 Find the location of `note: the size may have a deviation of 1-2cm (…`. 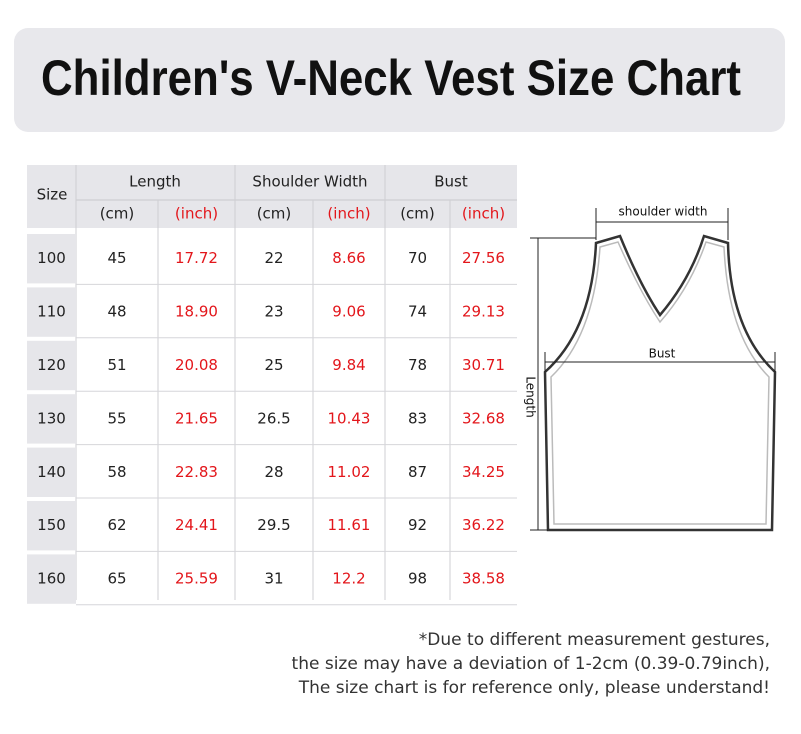

note: the size may have a deviation of 1-2cm (… is located at coordinates (531, 664).